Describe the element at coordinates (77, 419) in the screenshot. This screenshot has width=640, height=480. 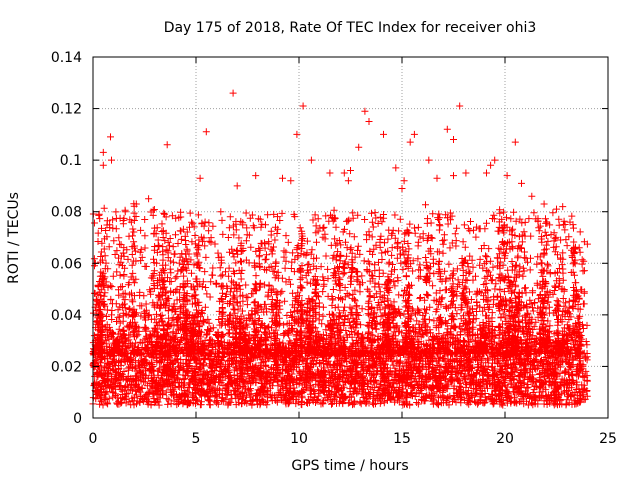
I see `y-tick-label: 0` at that location.